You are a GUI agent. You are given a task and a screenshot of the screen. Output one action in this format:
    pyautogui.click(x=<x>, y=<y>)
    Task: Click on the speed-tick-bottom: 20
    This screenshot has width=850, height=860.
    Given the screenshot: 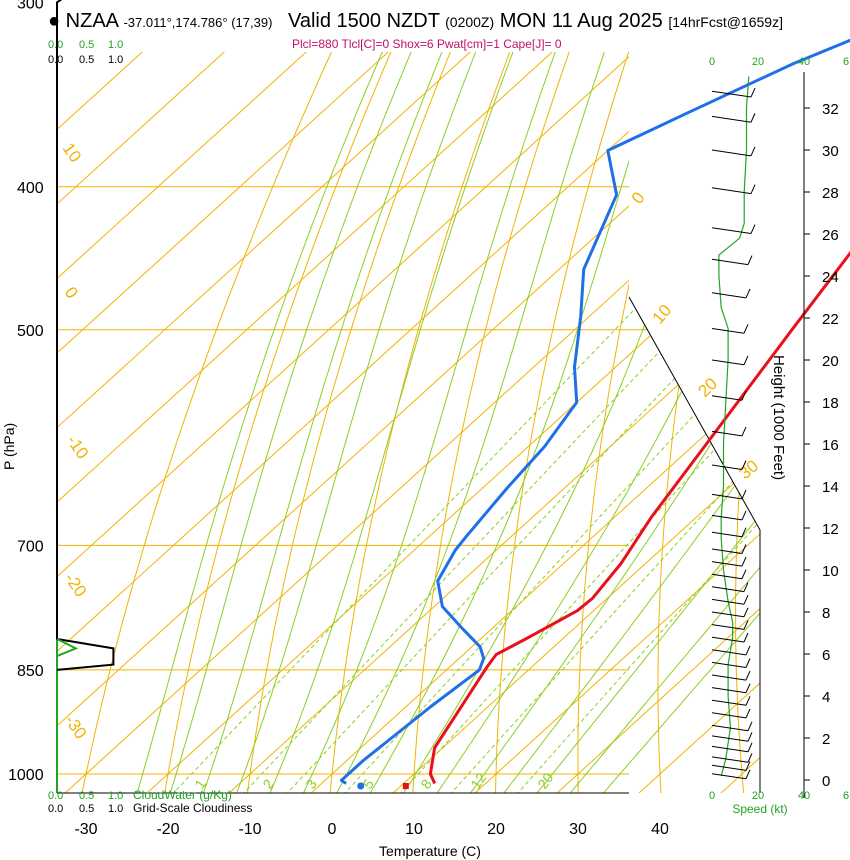 What is the action you would take?
    pyautogui.click(x=758, y=796)
    